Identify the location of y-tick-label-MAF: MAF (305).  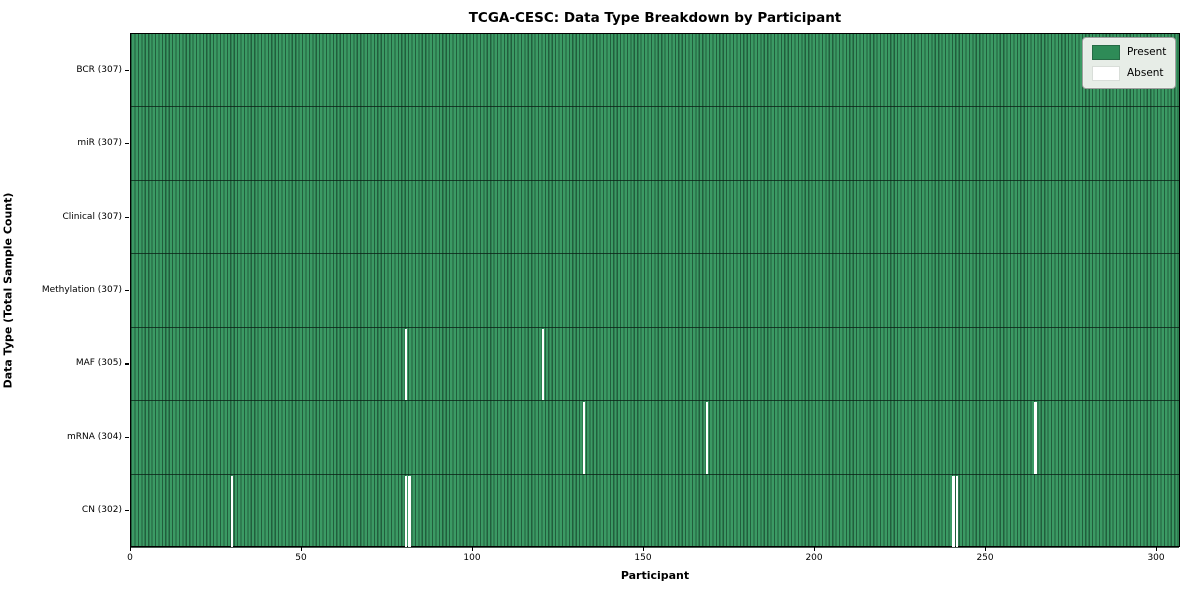
(98, 363).